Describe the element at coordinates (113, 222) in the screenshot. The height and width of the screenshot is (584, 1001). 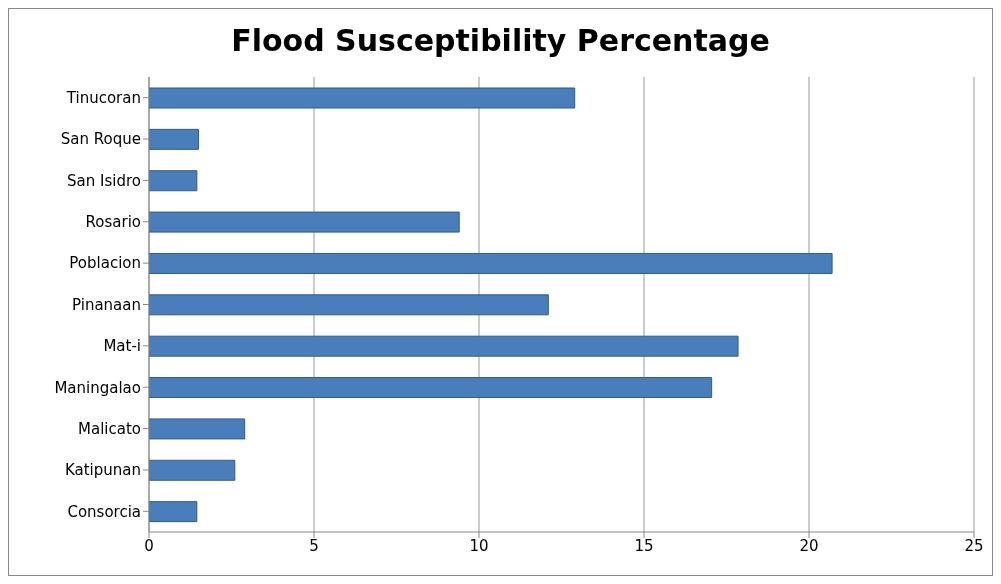
I see `y-tick-label: Rosario` at that location.